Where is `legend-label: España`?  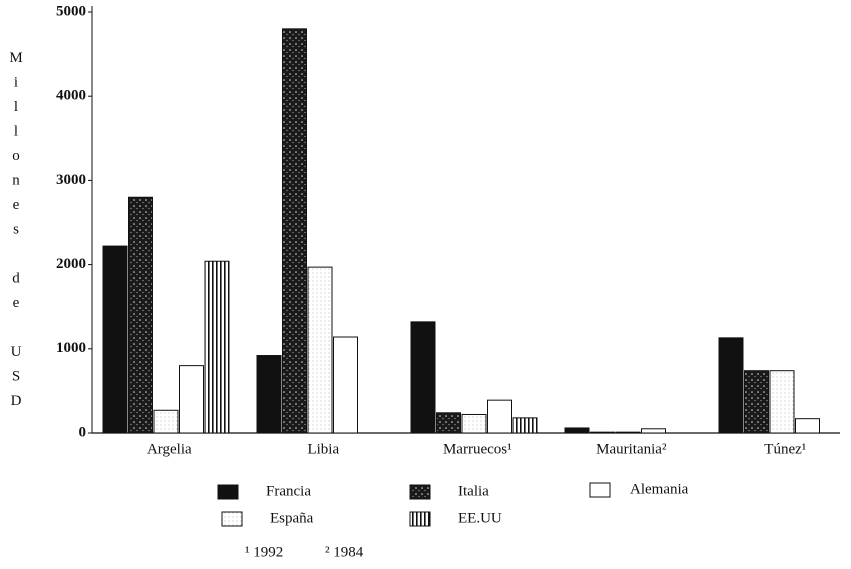
legend-label: España is located at coordinates (292, 518).